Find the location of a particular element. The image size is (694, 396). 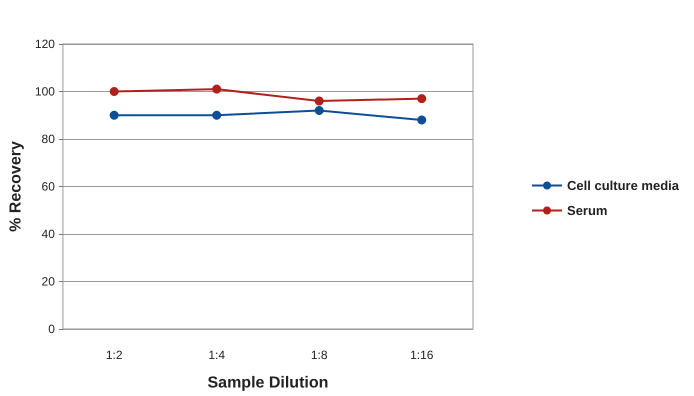

y-tick-label: 20 is located at coordinates (49, 281).